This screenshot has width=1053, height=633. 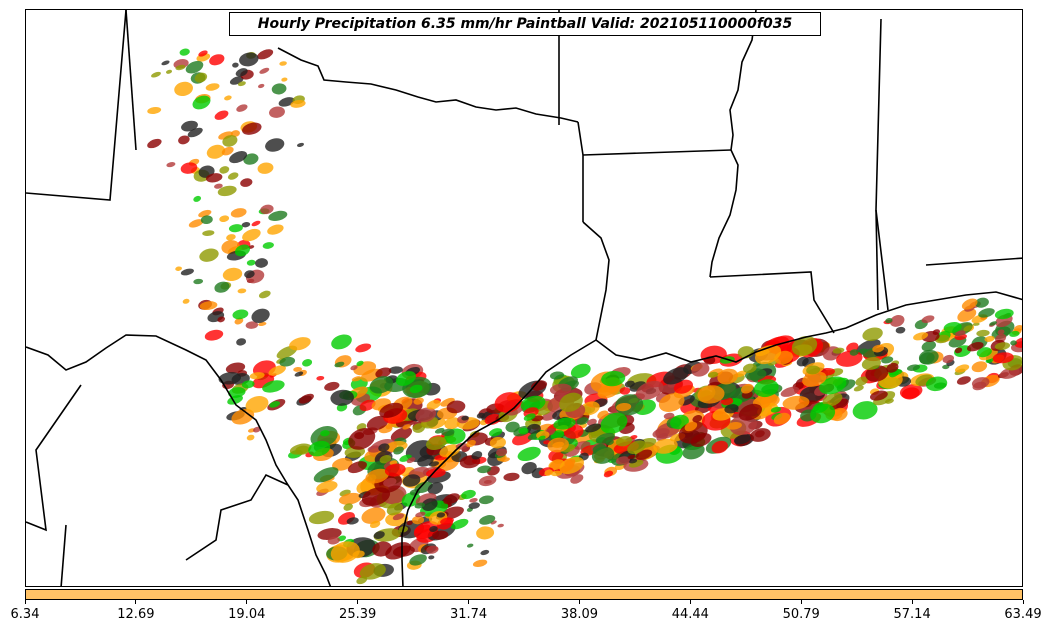 What do you see at coordinates (468, 614) in the screenshot?
I see `colorbar-tick-label: 31.74` at bounding box center [468, 614].